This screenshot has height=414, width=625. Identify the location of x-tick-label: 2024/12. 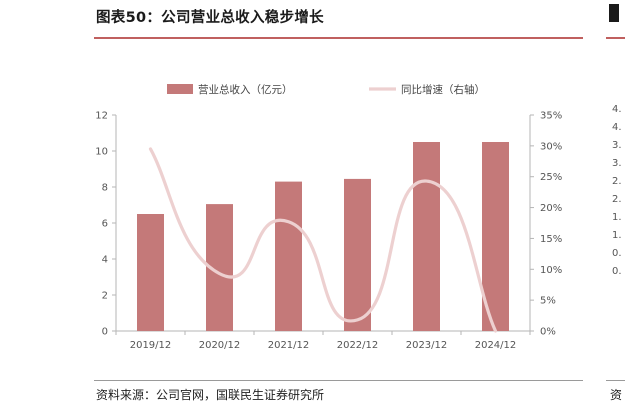
(496, 345).